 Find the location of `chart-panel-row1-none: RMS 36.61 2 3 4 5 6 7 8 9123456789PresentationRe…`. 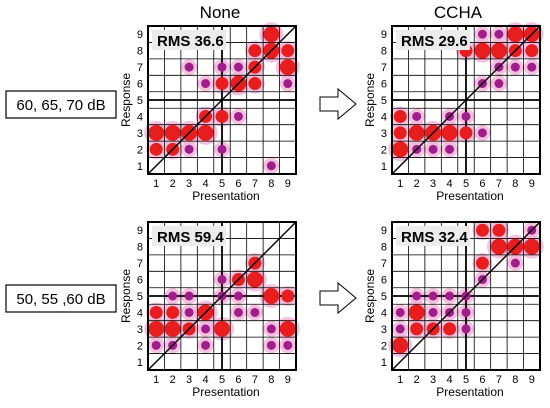

chart-panel-row1-none: RMS 36.61 2 3 4 5 6 7 8 9123456789PresentationRe… is located at coordinates (209, 112).